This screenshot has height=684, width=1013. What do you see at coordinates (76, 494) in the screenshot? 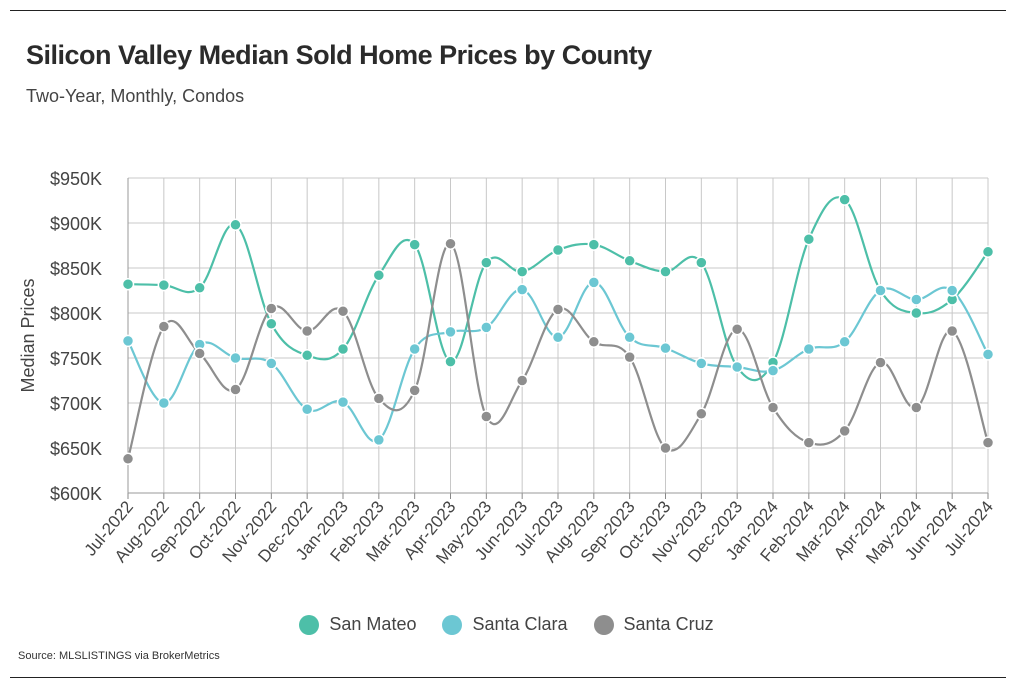
I see `y-tick-label: $600K` at bounding box center [76, 494].